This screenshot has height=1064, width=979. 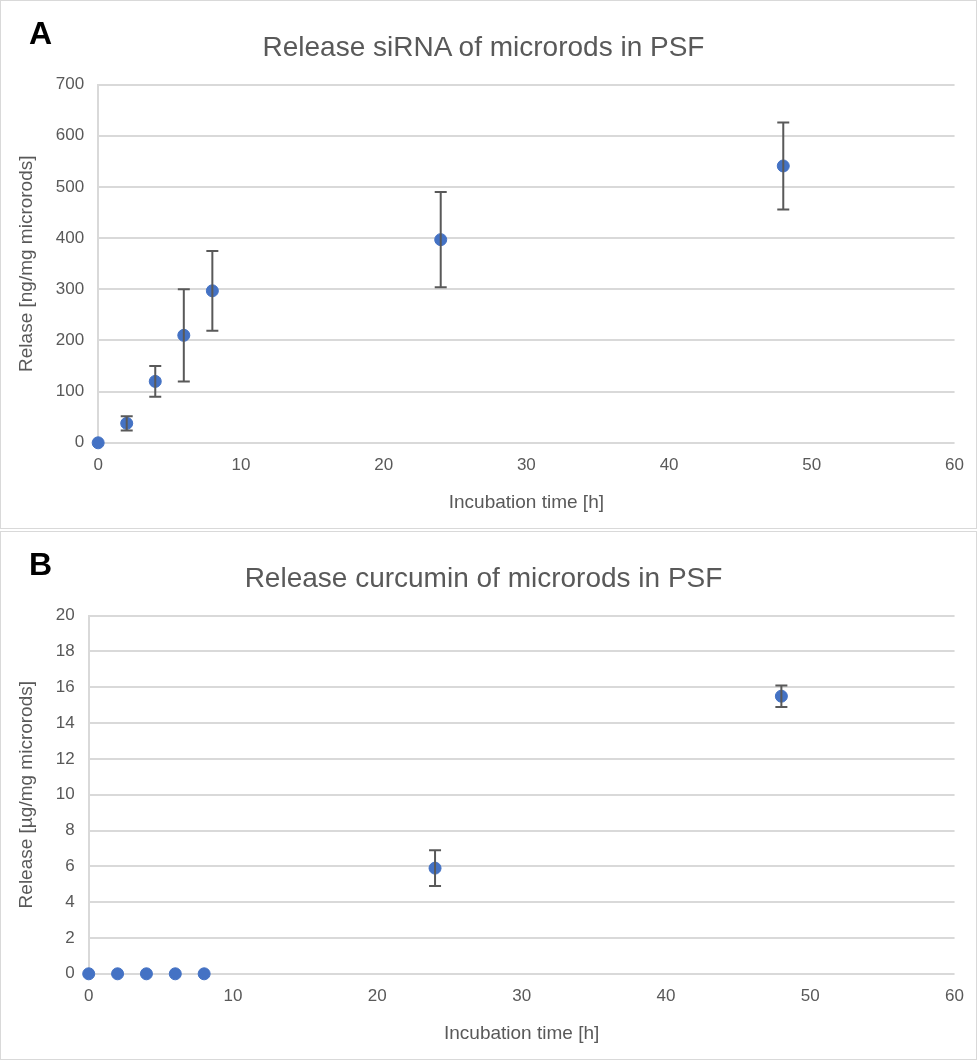 What do you see at coordinates (70, 391) in the screenshot?
I see `y-tick-label: 100` at bounding box center [70, 391].